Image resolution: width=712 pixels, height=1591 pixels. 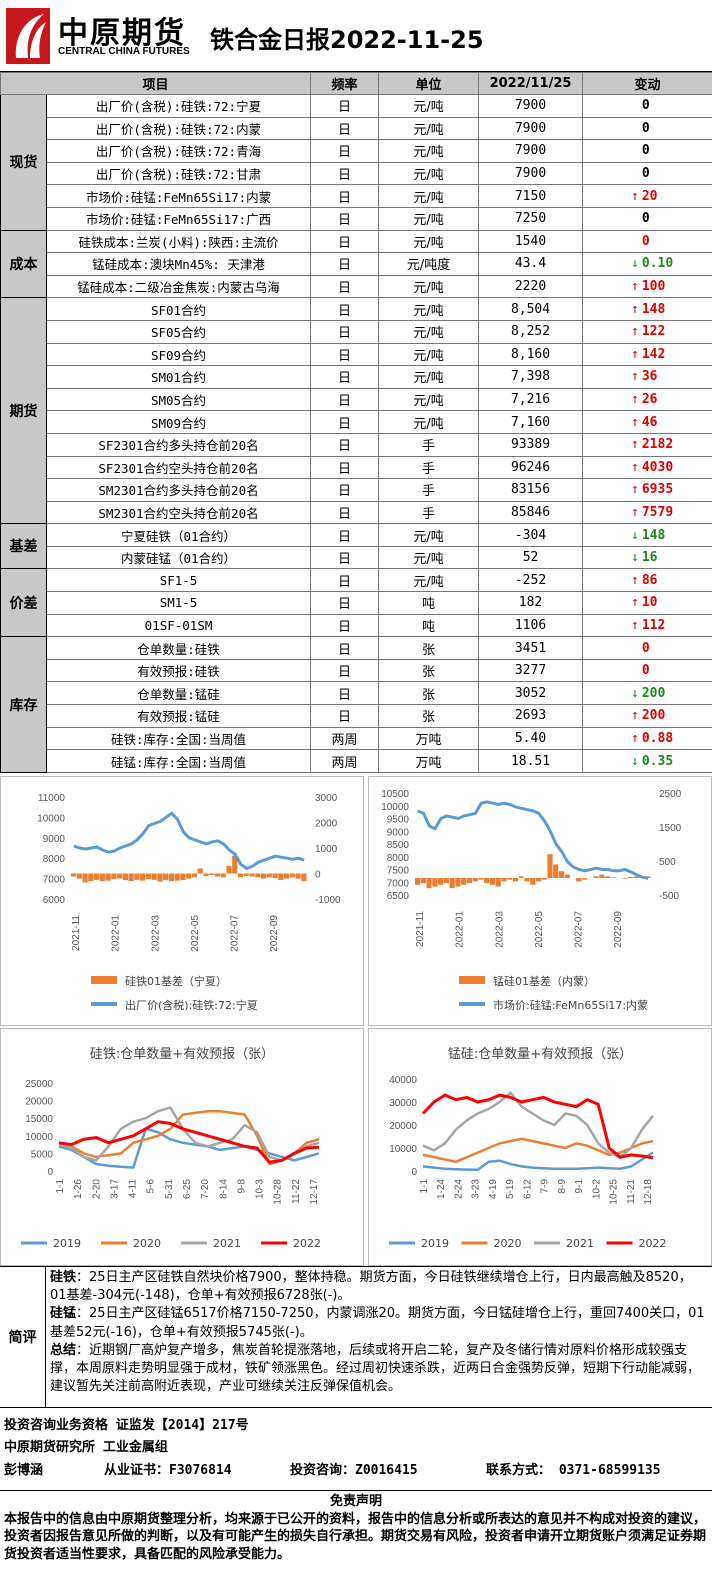 What do you see at coordinates (126, 1425) in the screenshot?
I see `qualification: 投资咨询业务资格 证监发【2014】217号` at bounding box center [126, 1425].